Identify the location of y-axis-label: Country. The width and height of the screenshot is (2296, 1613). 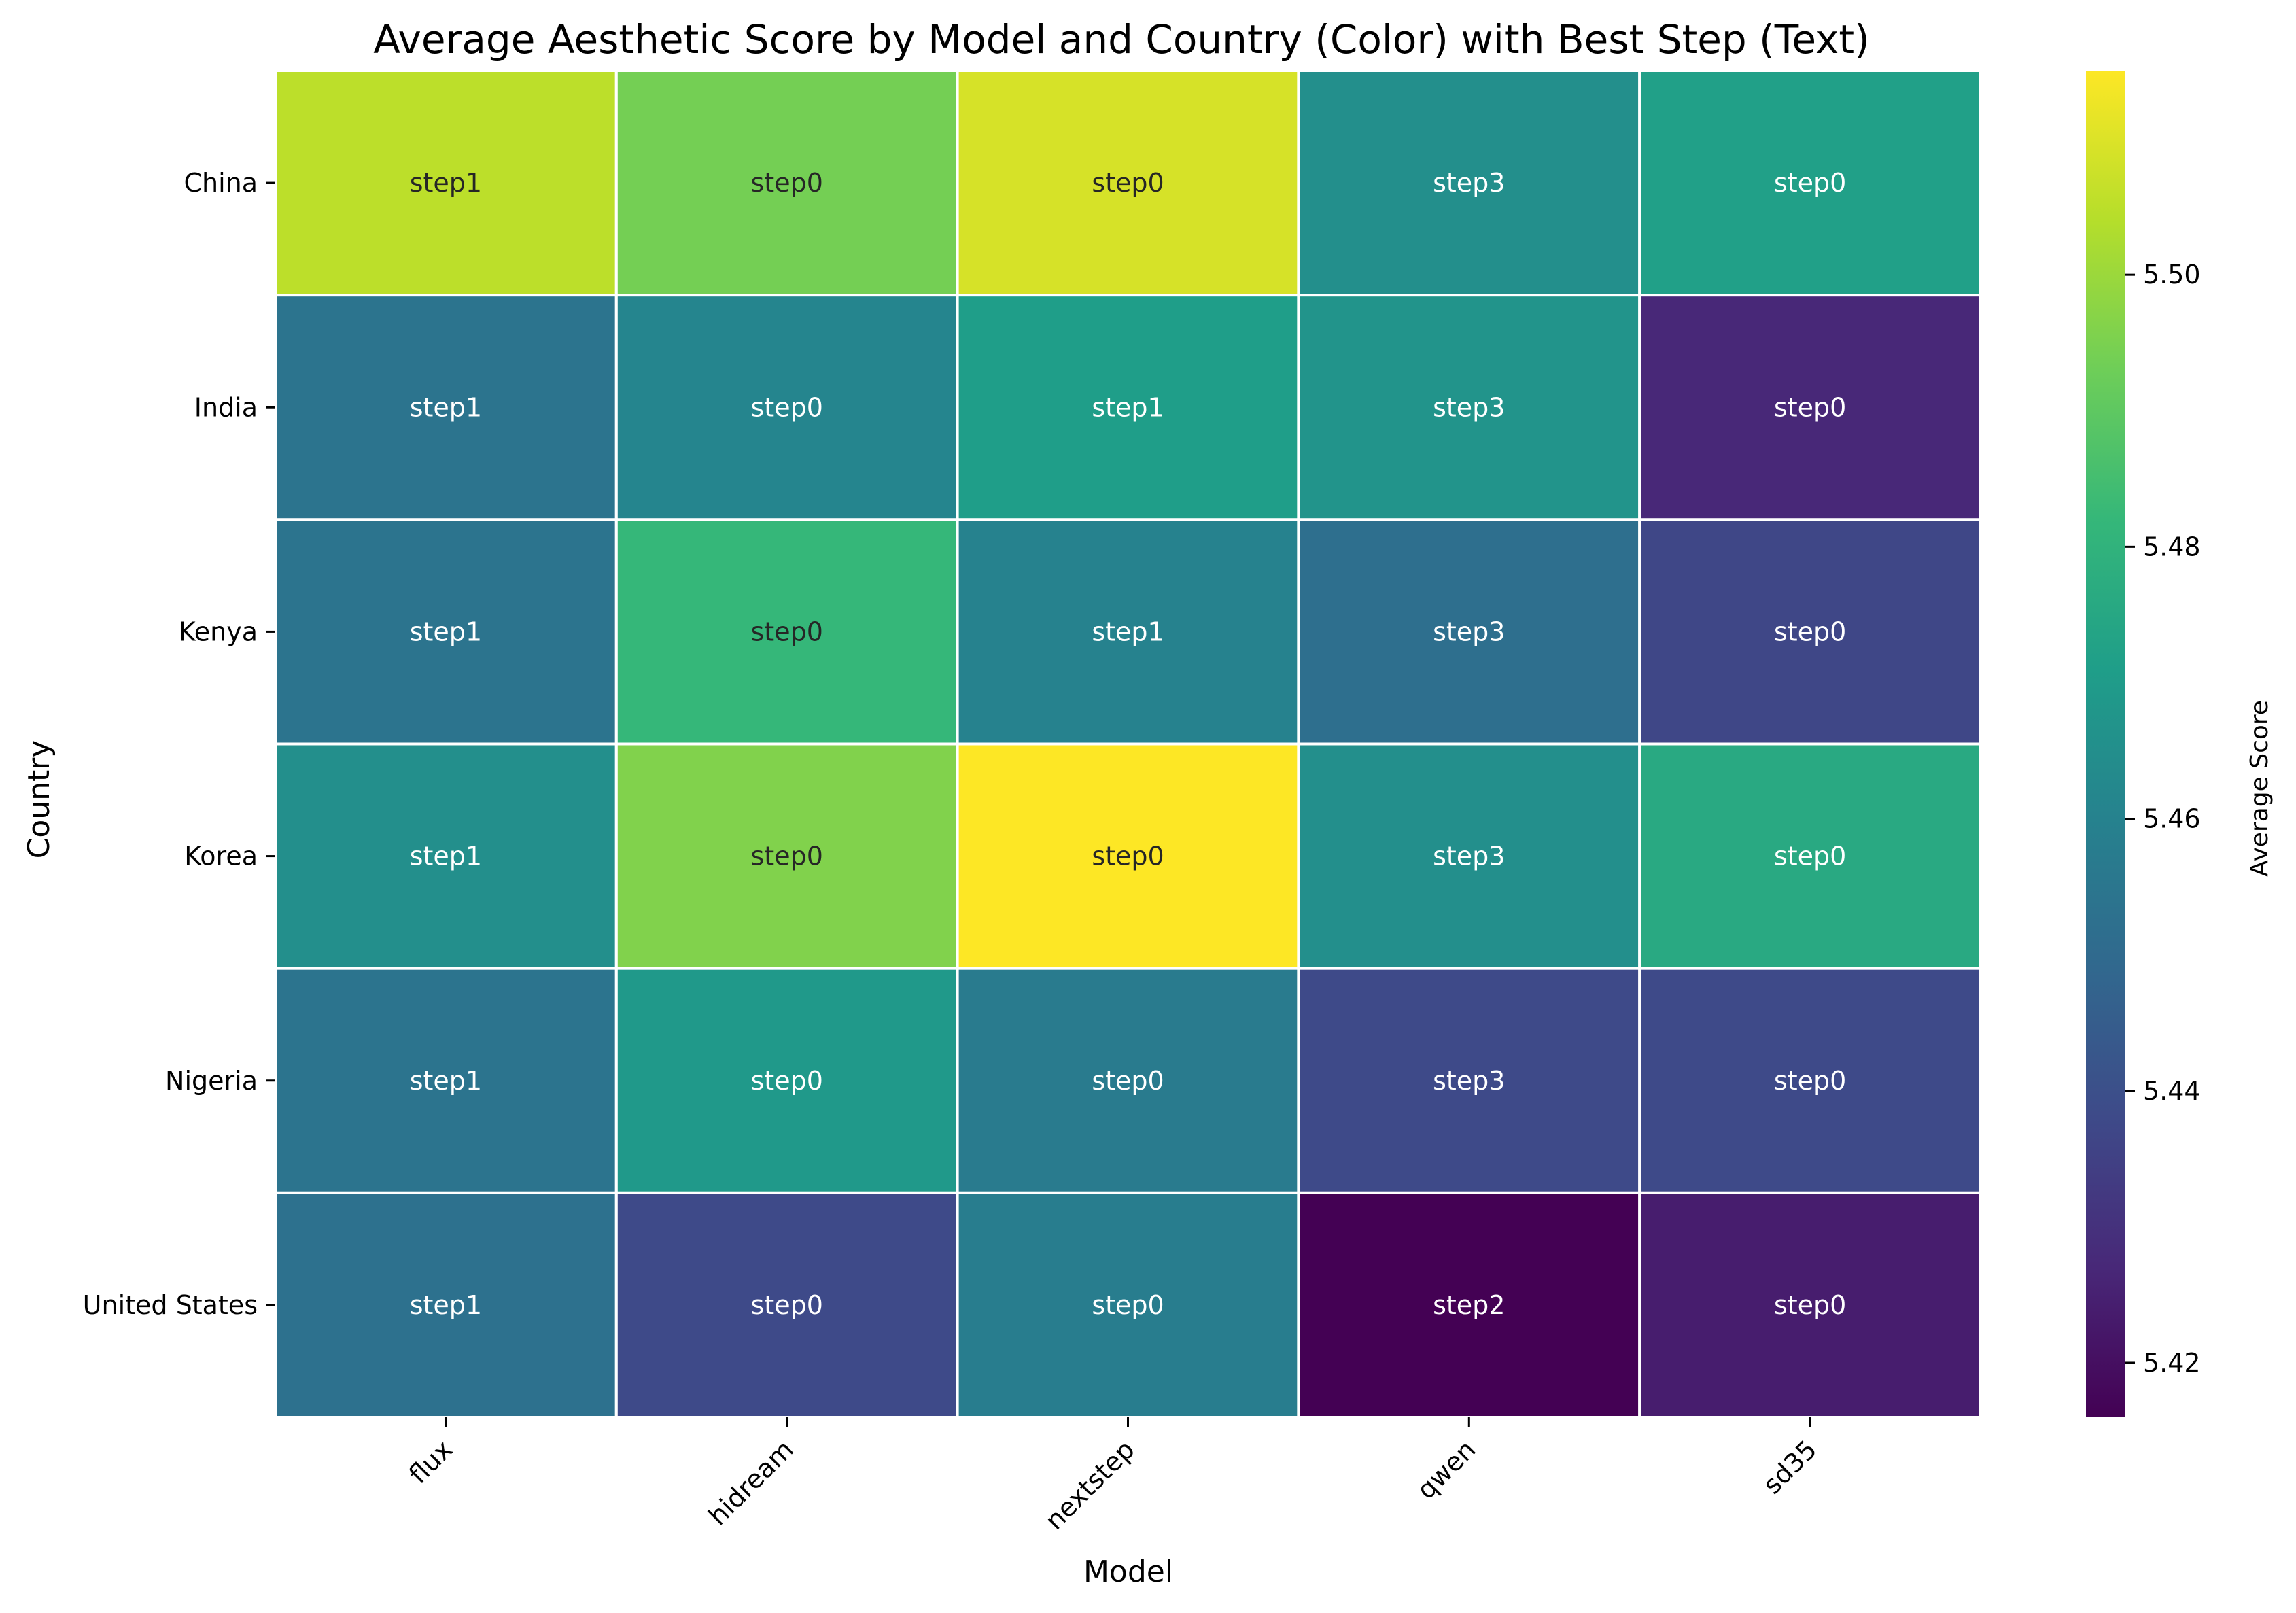
(39, 799).